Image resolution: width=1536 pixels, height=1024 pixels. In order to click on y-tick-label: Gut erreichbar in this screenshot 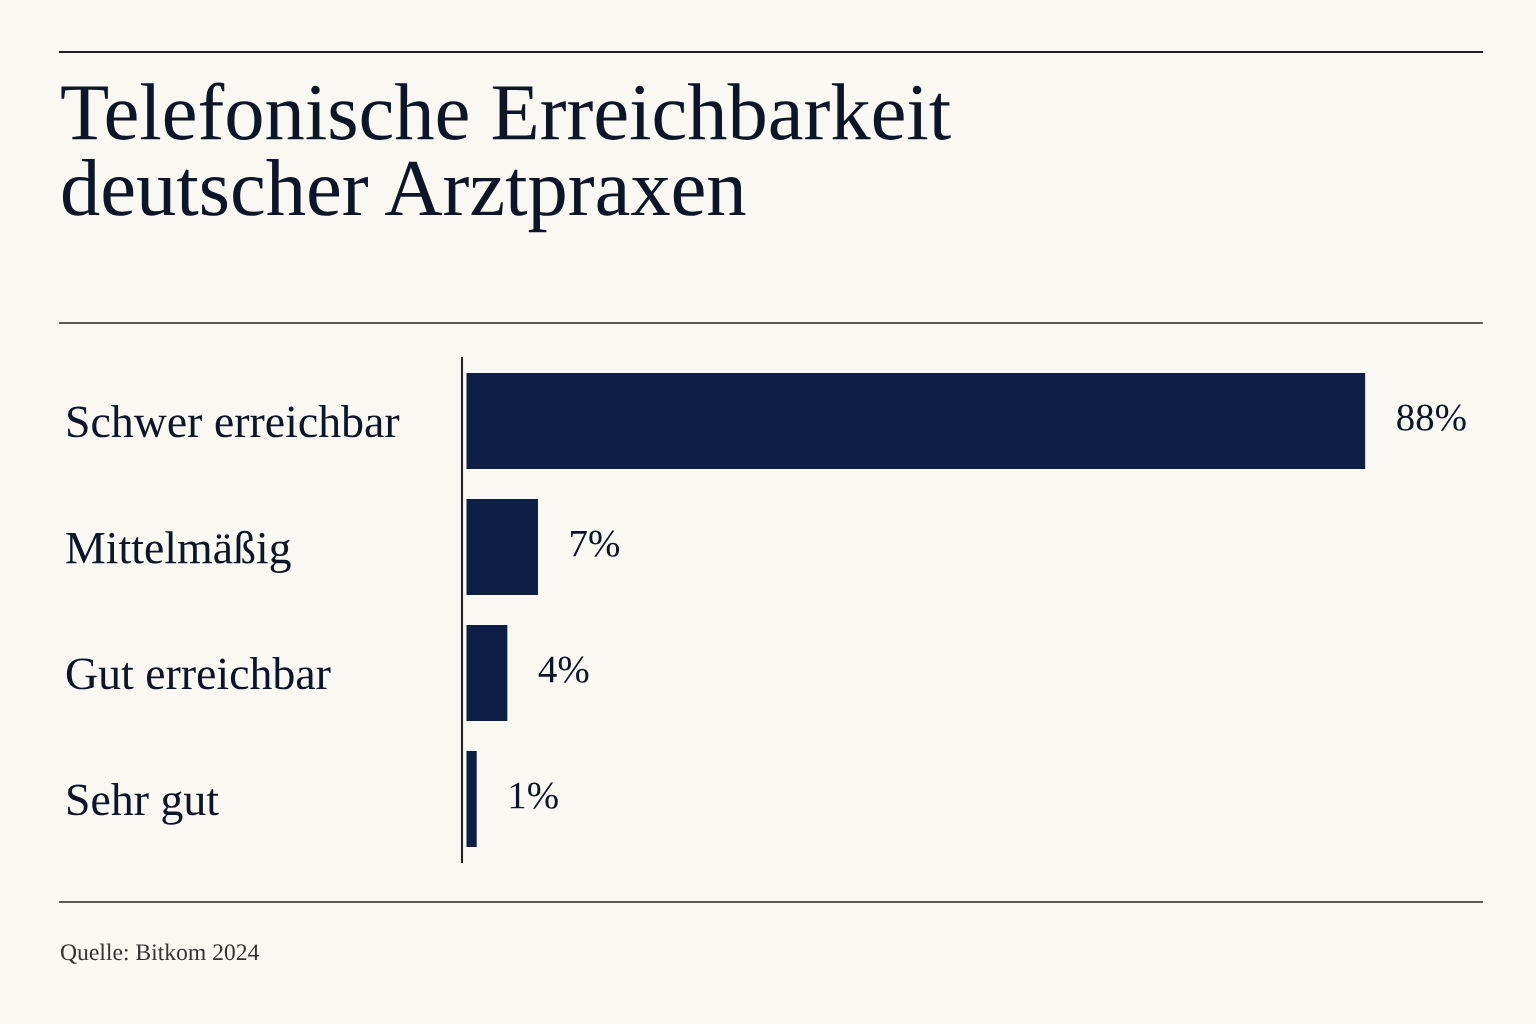, I will do `click(198, 673)`.